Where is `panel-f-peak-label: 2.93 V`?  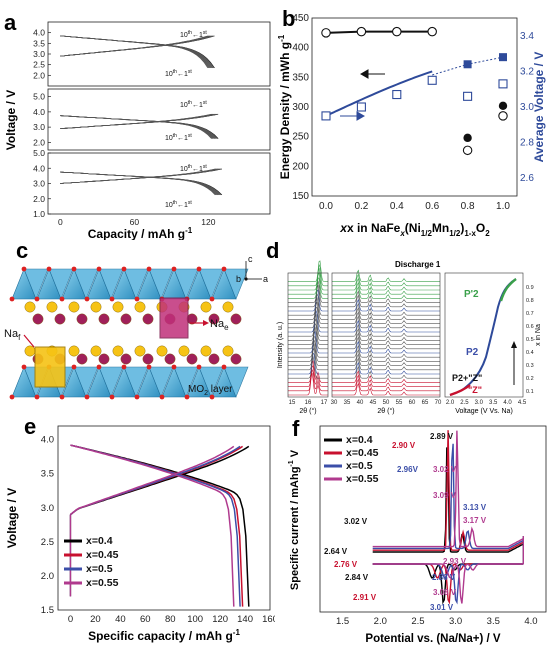 panel-f-peak-label: 2.93 V is located at coordinates (455, 561).